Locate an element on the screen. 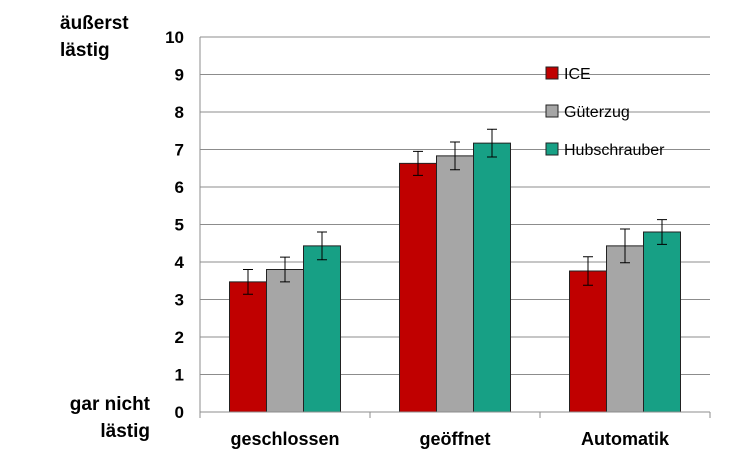 The width and height of the screenshot is (752, 462). y-tick-label: 2 is located at coordinates (179, 337).